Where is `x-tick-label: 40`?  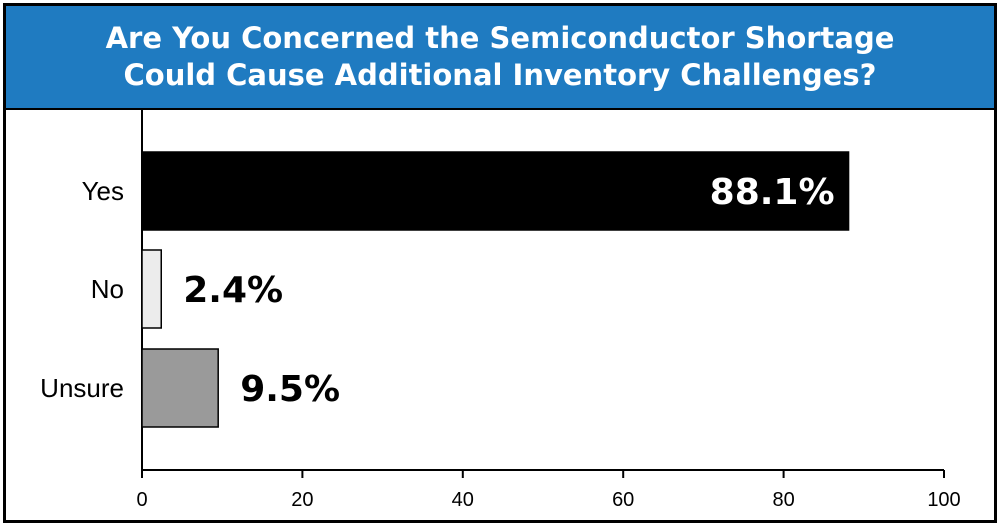 x-tick-label: 40 is located at coordinates (463, 500).